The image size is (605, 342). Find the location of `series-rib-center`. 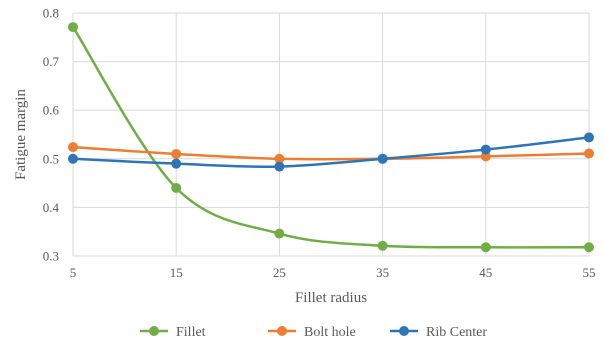

series-rib-center is located at coordinates (331, 152).